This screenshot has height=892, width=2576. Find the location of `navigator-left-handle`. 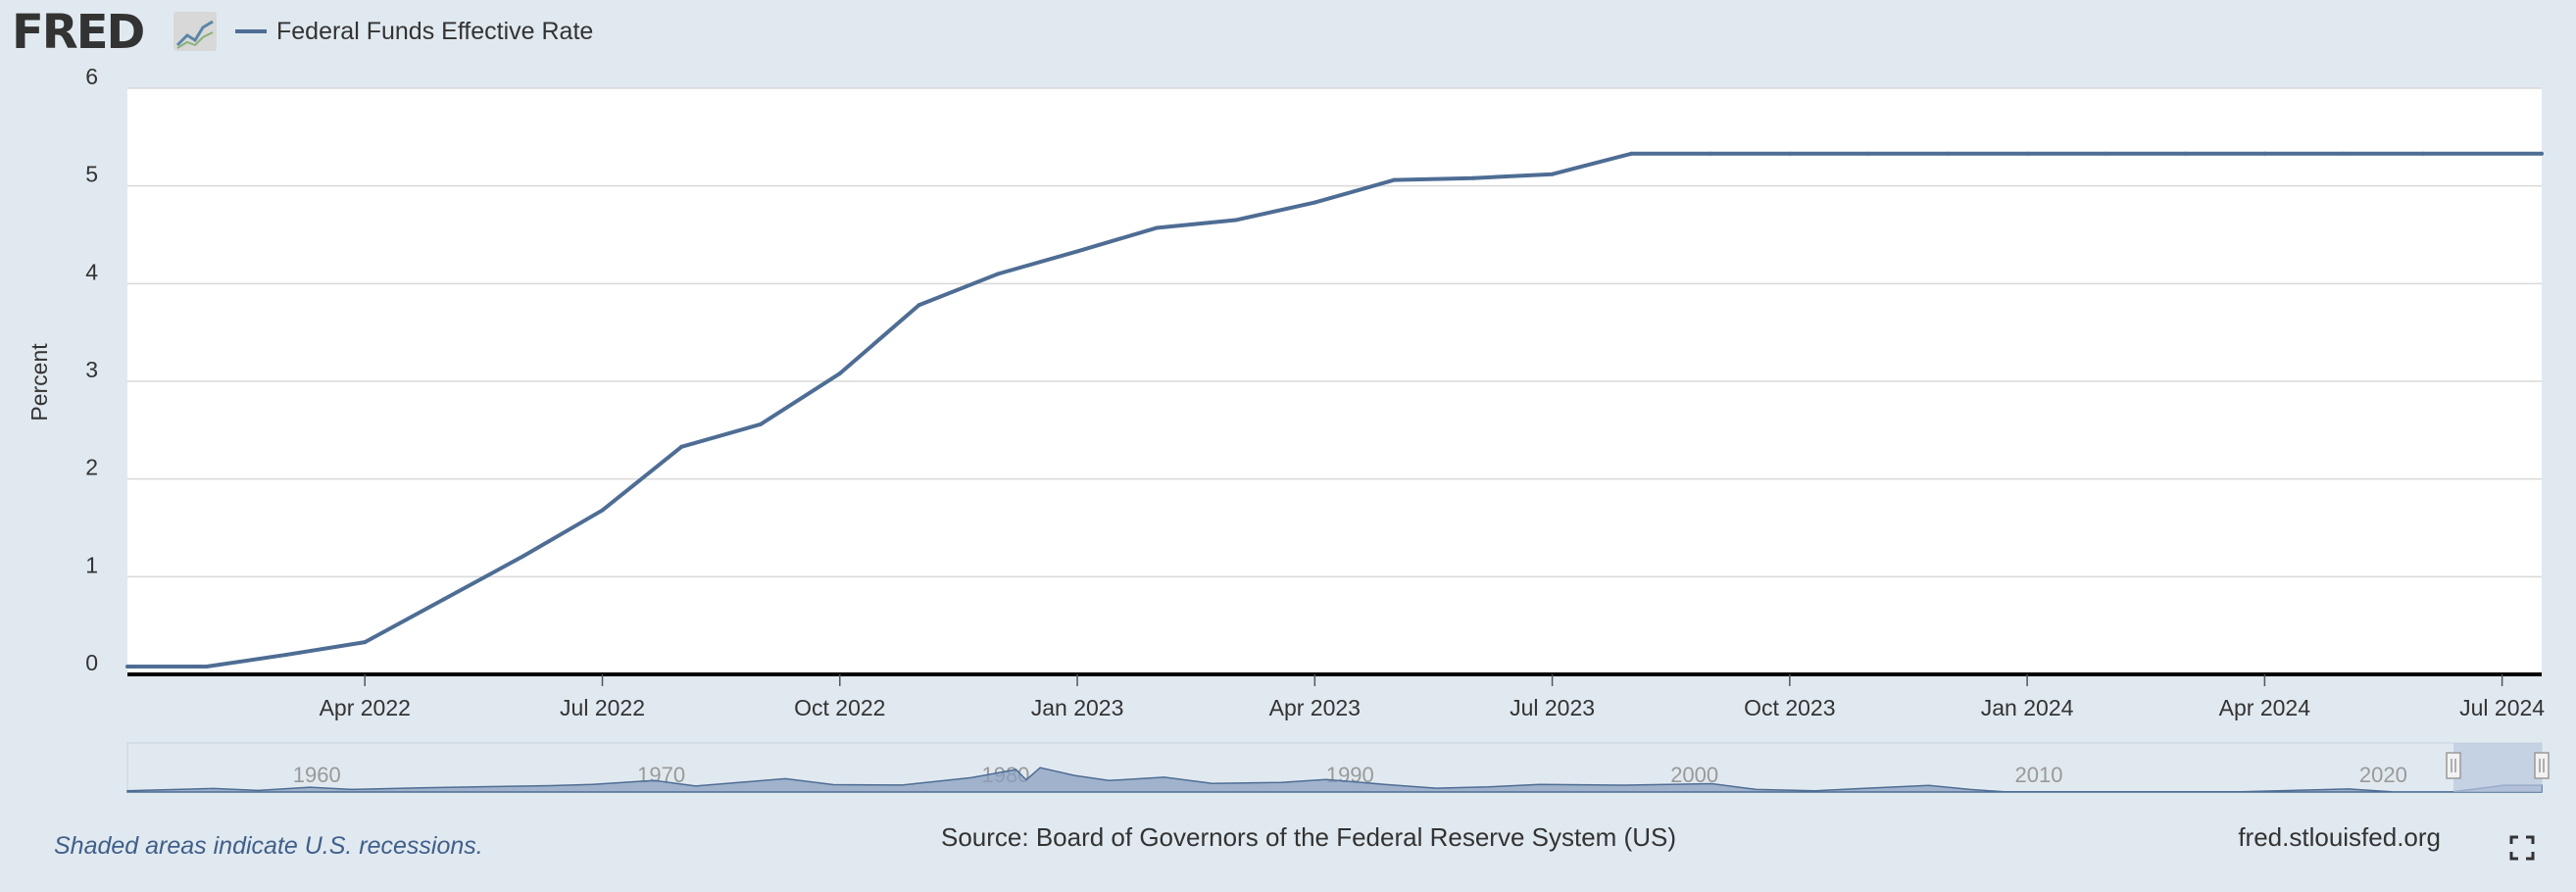

navigator-left-handle is located at coordinates (2453, 765).